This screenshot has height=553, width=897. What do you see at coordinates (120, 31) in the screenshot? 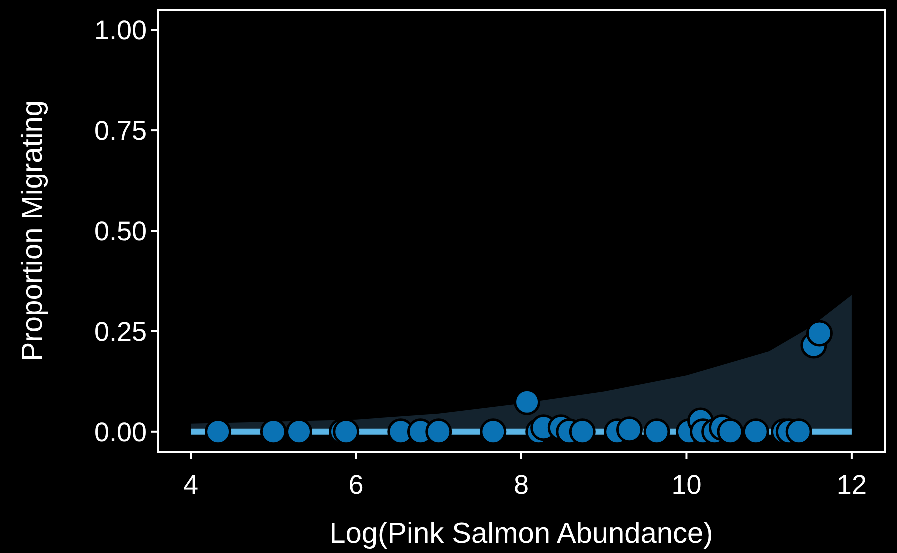
I see `y-tick-label: 1.00` at bounding box center [120, 31].